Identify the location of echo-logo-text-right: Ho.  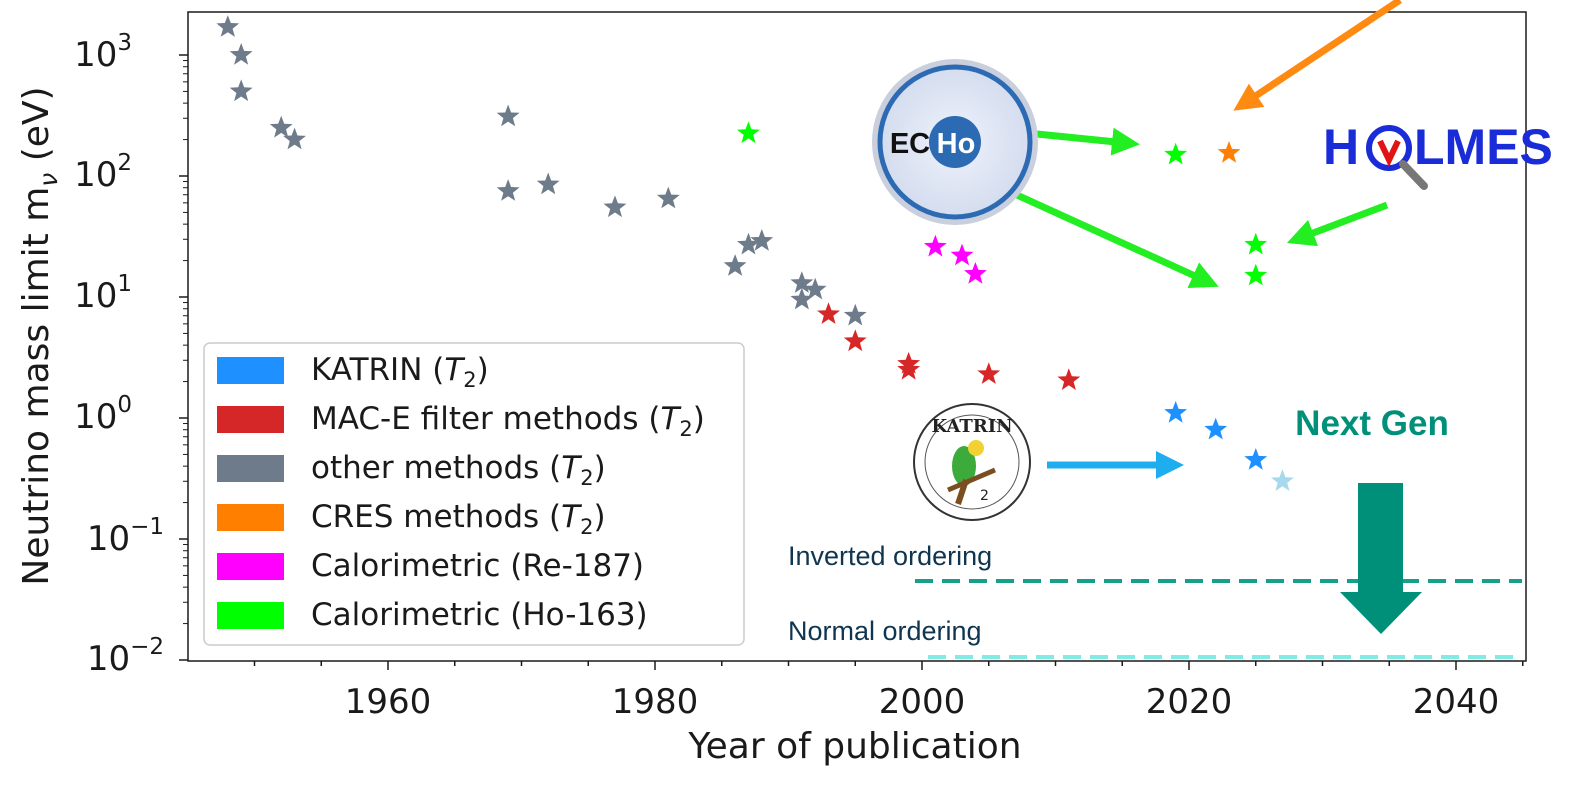
(956, 144).